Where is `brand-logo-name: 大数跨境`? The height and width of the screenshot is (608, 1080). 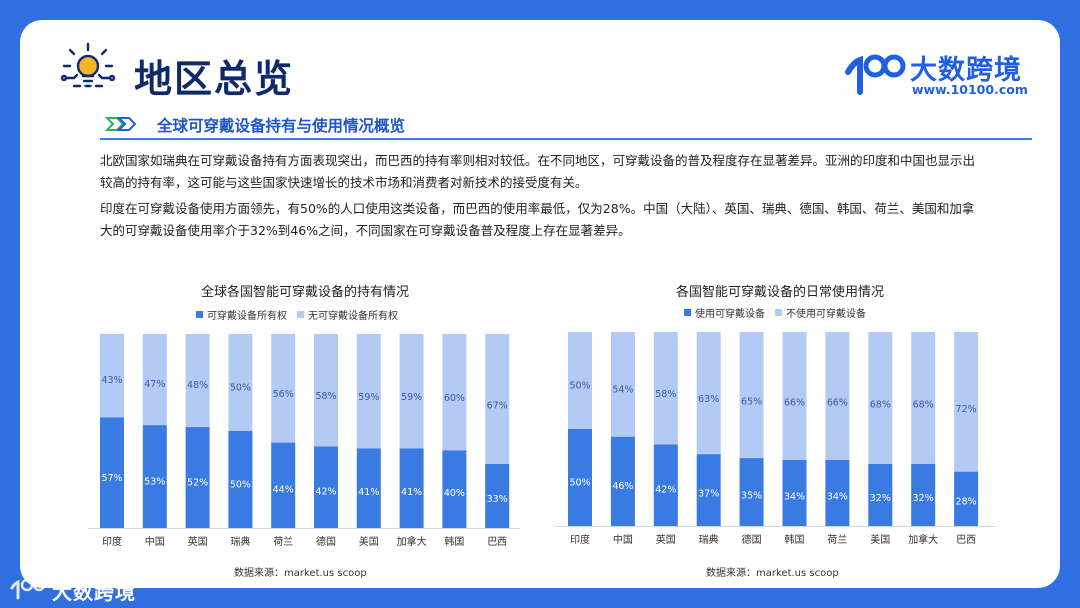
brand-logo-name: 大数跨境 is located at coordinates (966, 70).